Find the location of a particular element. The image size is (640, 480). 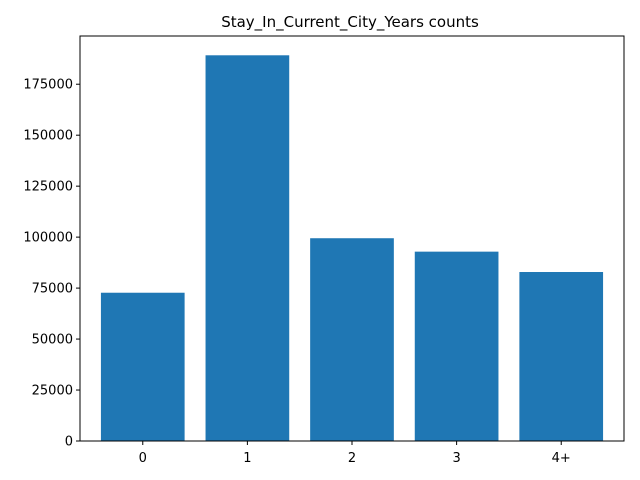

x-tick-label: 0 is located at coordinates (143, 458).